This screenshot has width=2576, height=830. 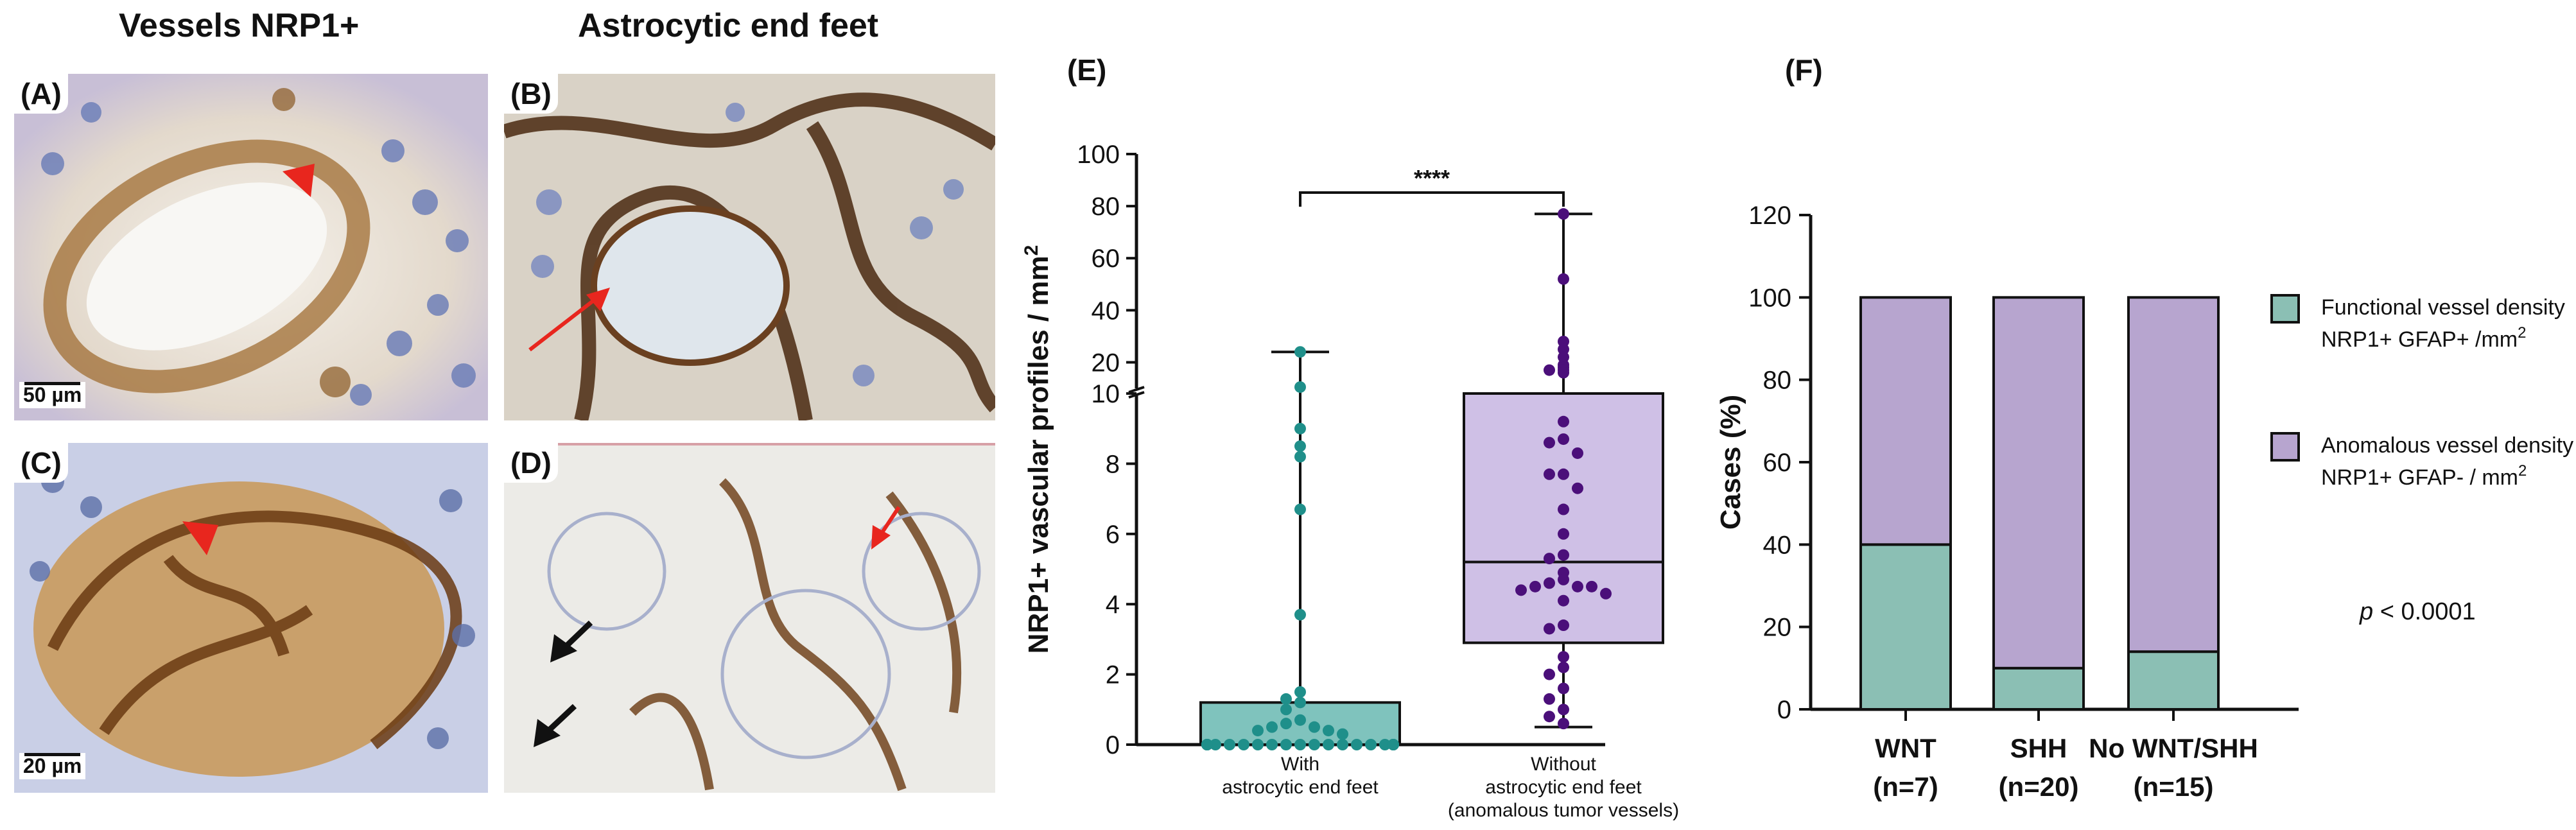 I want to click on y-tick-label: 4, so click(x=1113, y=605).